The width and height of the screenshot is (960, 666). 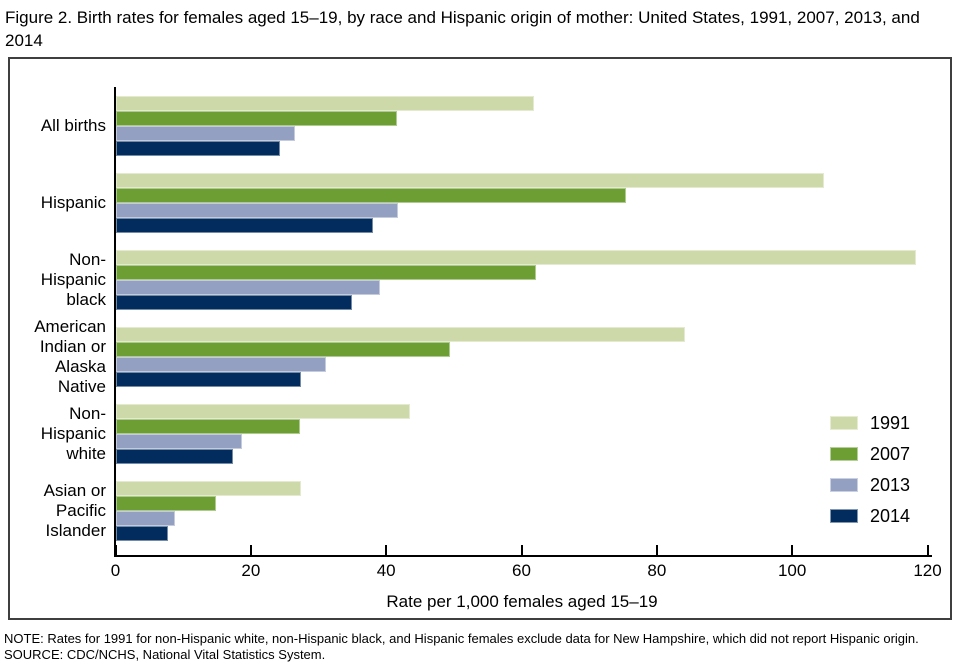 What do you see at coordinates (115, 321) in the screenshot?
I see `y-axis-line` at bounding box center [115, 321].